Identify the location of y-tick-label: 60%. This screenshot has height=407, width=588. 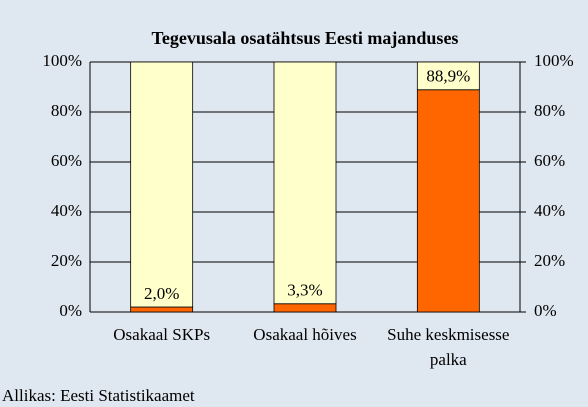
(66, 160).